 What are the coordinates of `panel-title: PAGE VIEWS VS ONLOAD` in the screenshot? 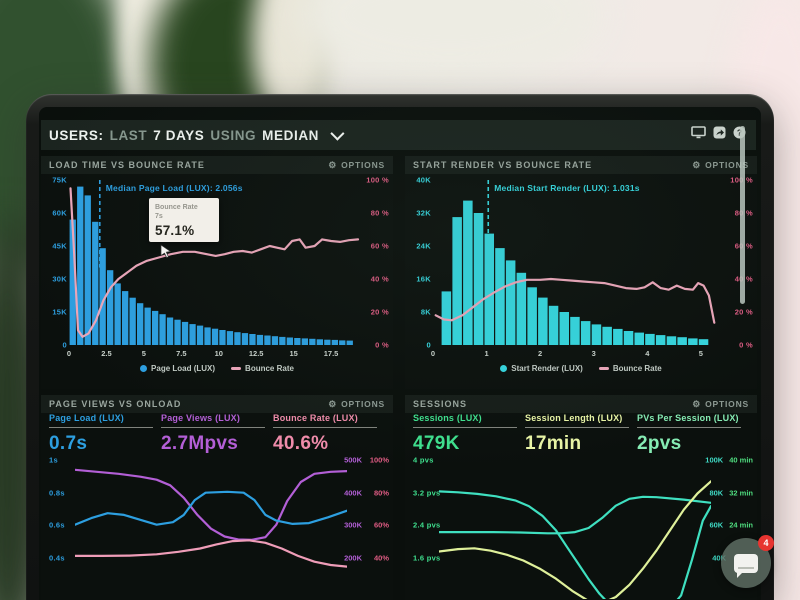 It's located at (115, 404).